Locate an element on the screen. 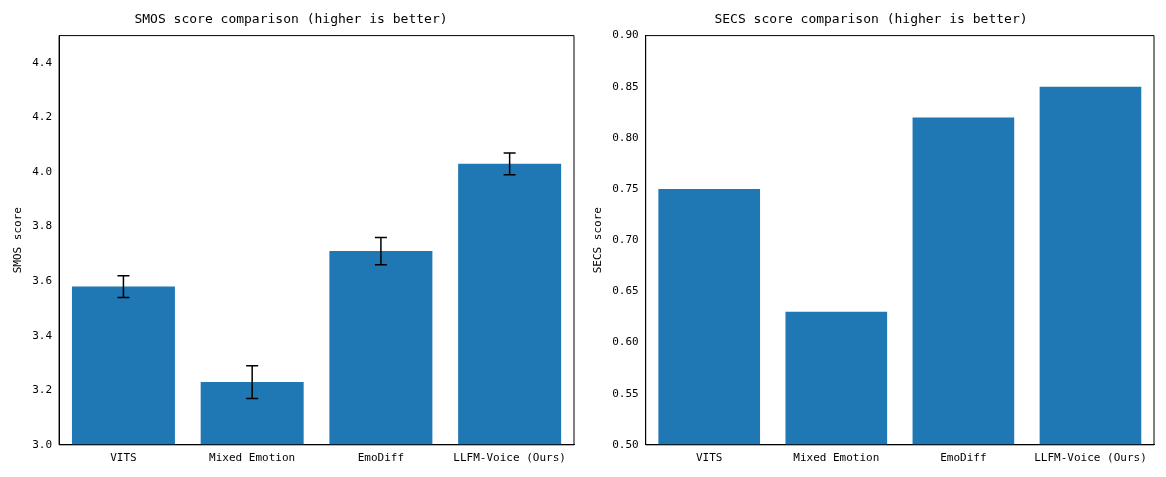 This screenshot has width=1166, height=477. y-tick-label: 0.70 is located at coordinates (625, 240).